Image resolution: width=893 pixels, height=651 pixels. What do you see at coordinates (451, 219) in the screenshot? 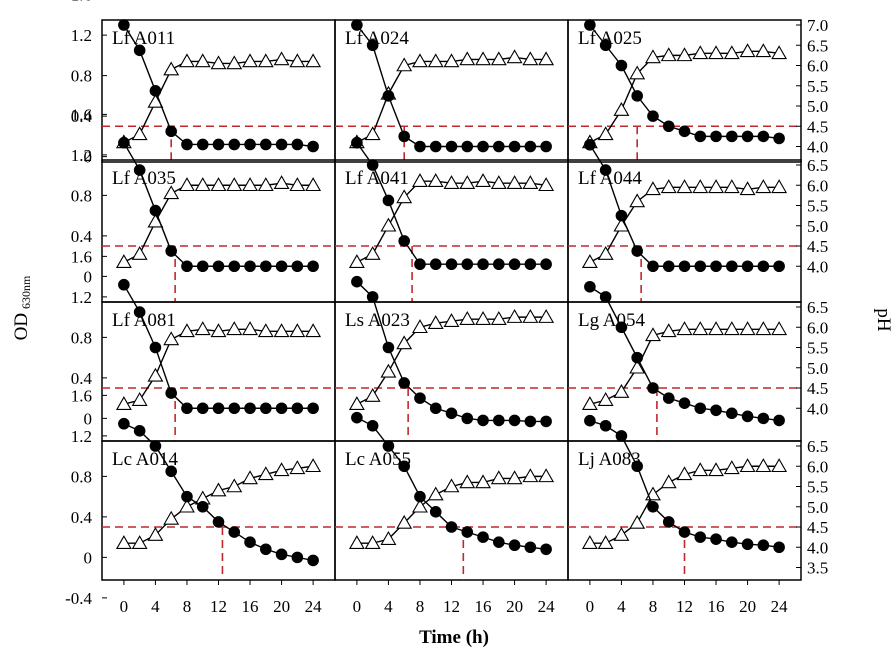
I see `panel: Lf A041` at bounding box center [451, 219].